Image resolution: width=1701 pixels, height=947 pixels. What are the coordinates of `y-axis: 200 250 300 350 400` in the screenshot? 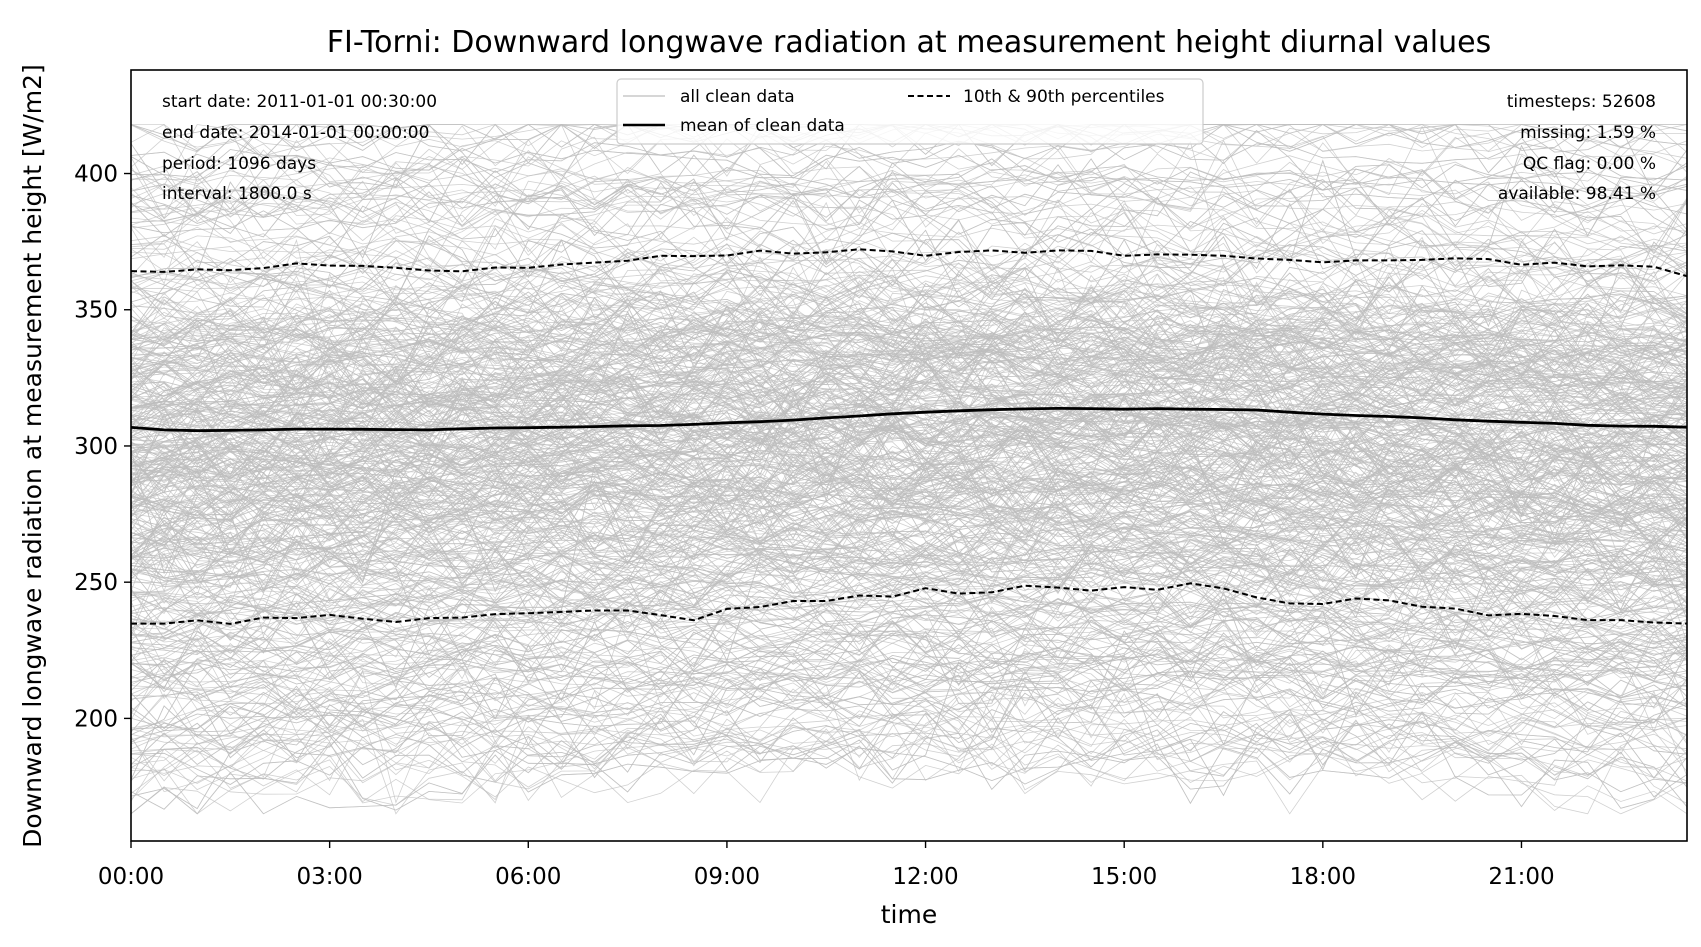 It's located at (102, 447).